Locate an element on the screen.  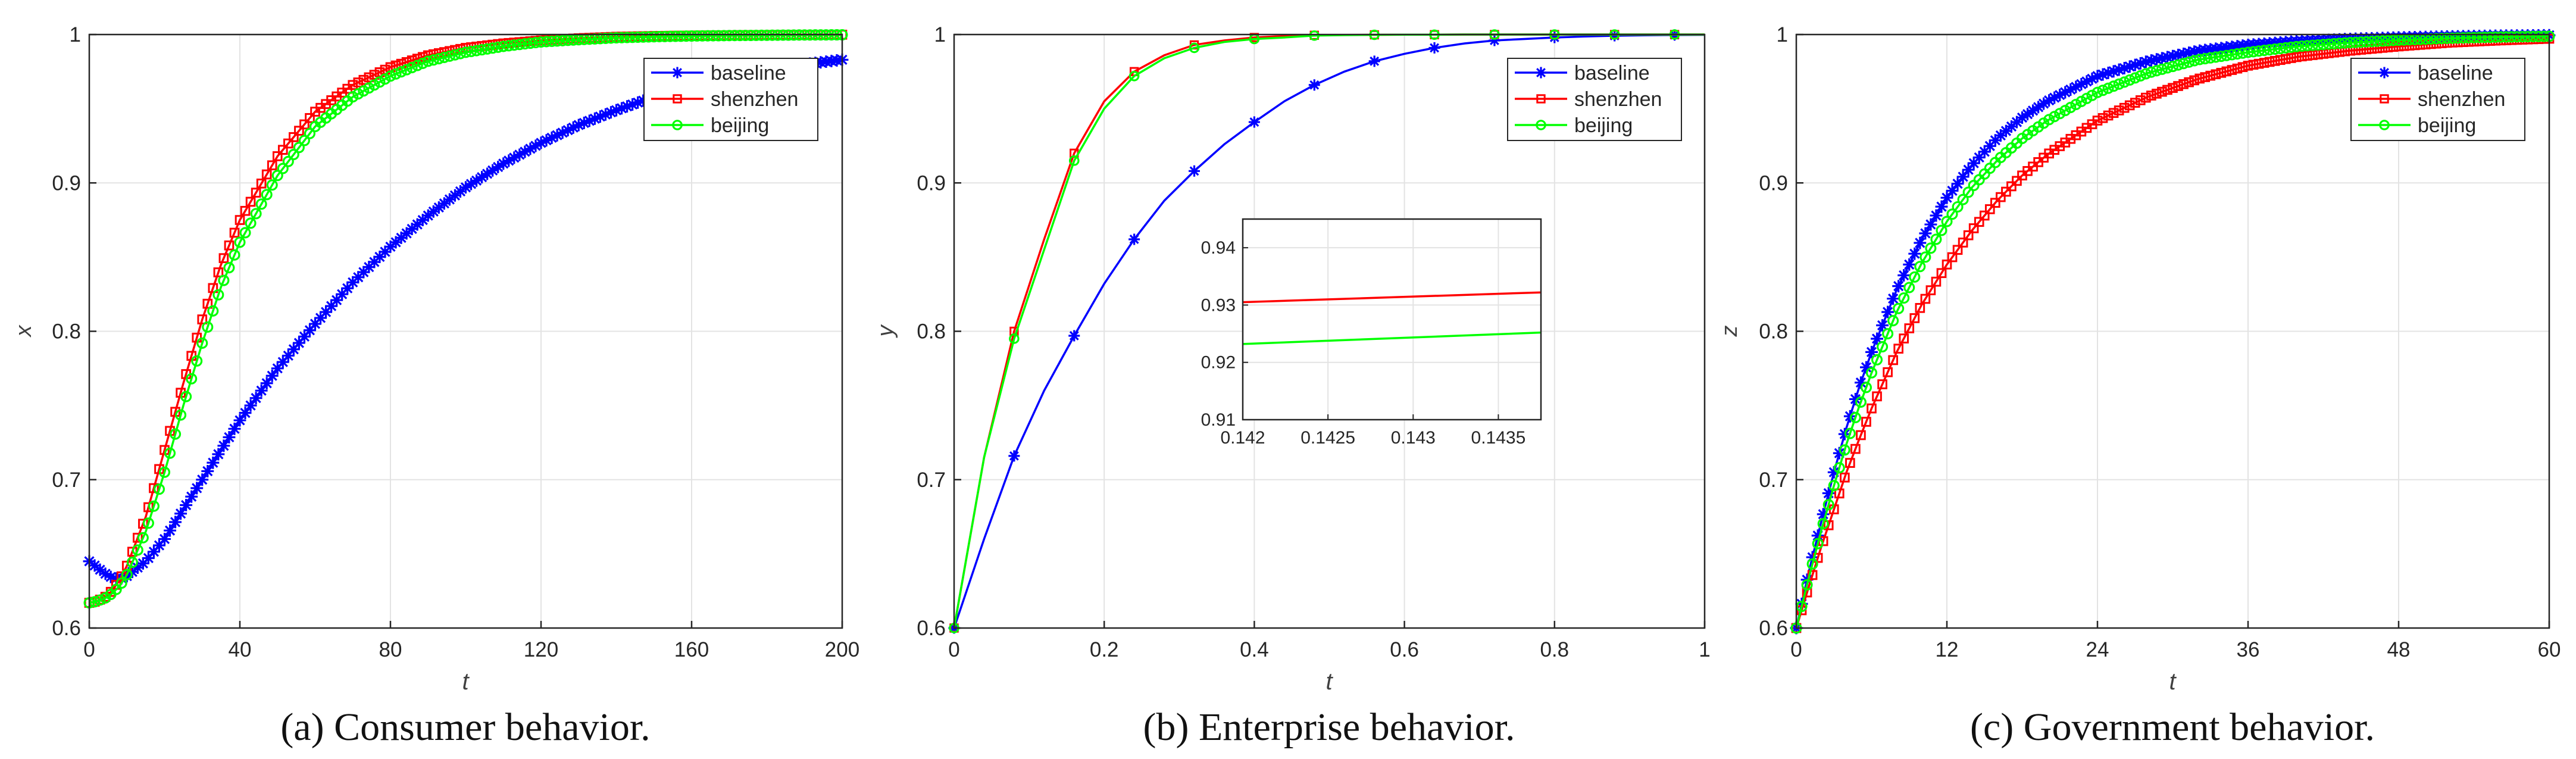
y-axis-label: y is located at coordinates (885, 332).